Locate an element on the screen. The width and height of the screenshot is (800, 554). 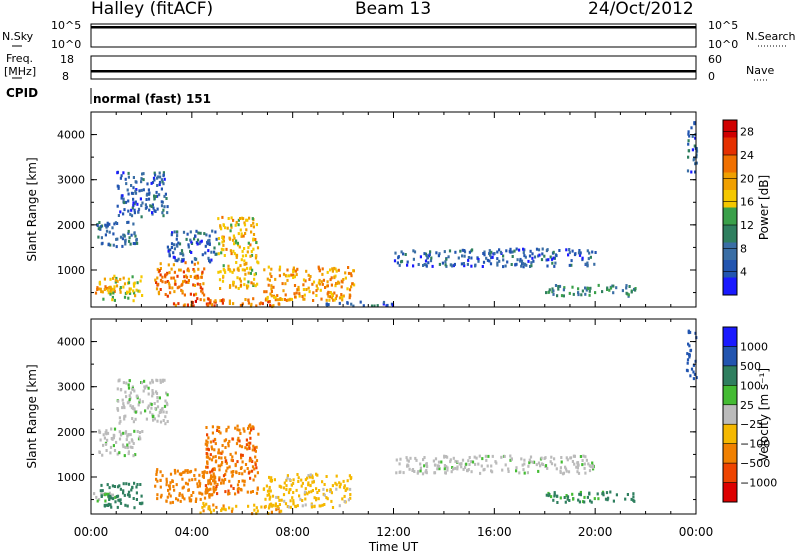
date-title: 24/Oct/2012 is located at coordinates (641, 9).